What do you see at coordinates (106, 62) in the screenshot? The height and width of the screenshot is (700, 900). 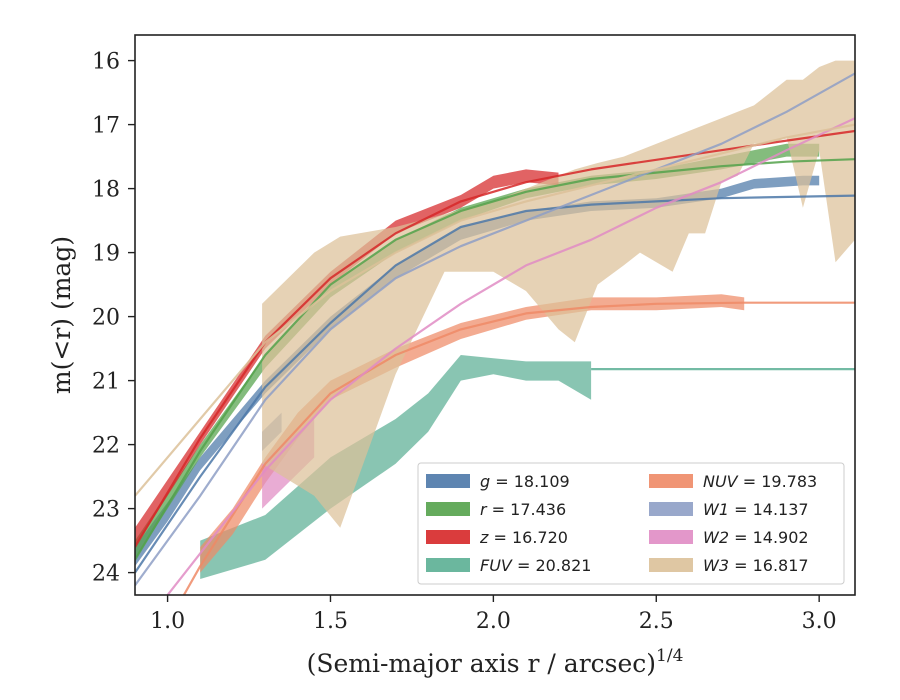 I see `y-tick-label: 16` at bounding box center [106, 62].